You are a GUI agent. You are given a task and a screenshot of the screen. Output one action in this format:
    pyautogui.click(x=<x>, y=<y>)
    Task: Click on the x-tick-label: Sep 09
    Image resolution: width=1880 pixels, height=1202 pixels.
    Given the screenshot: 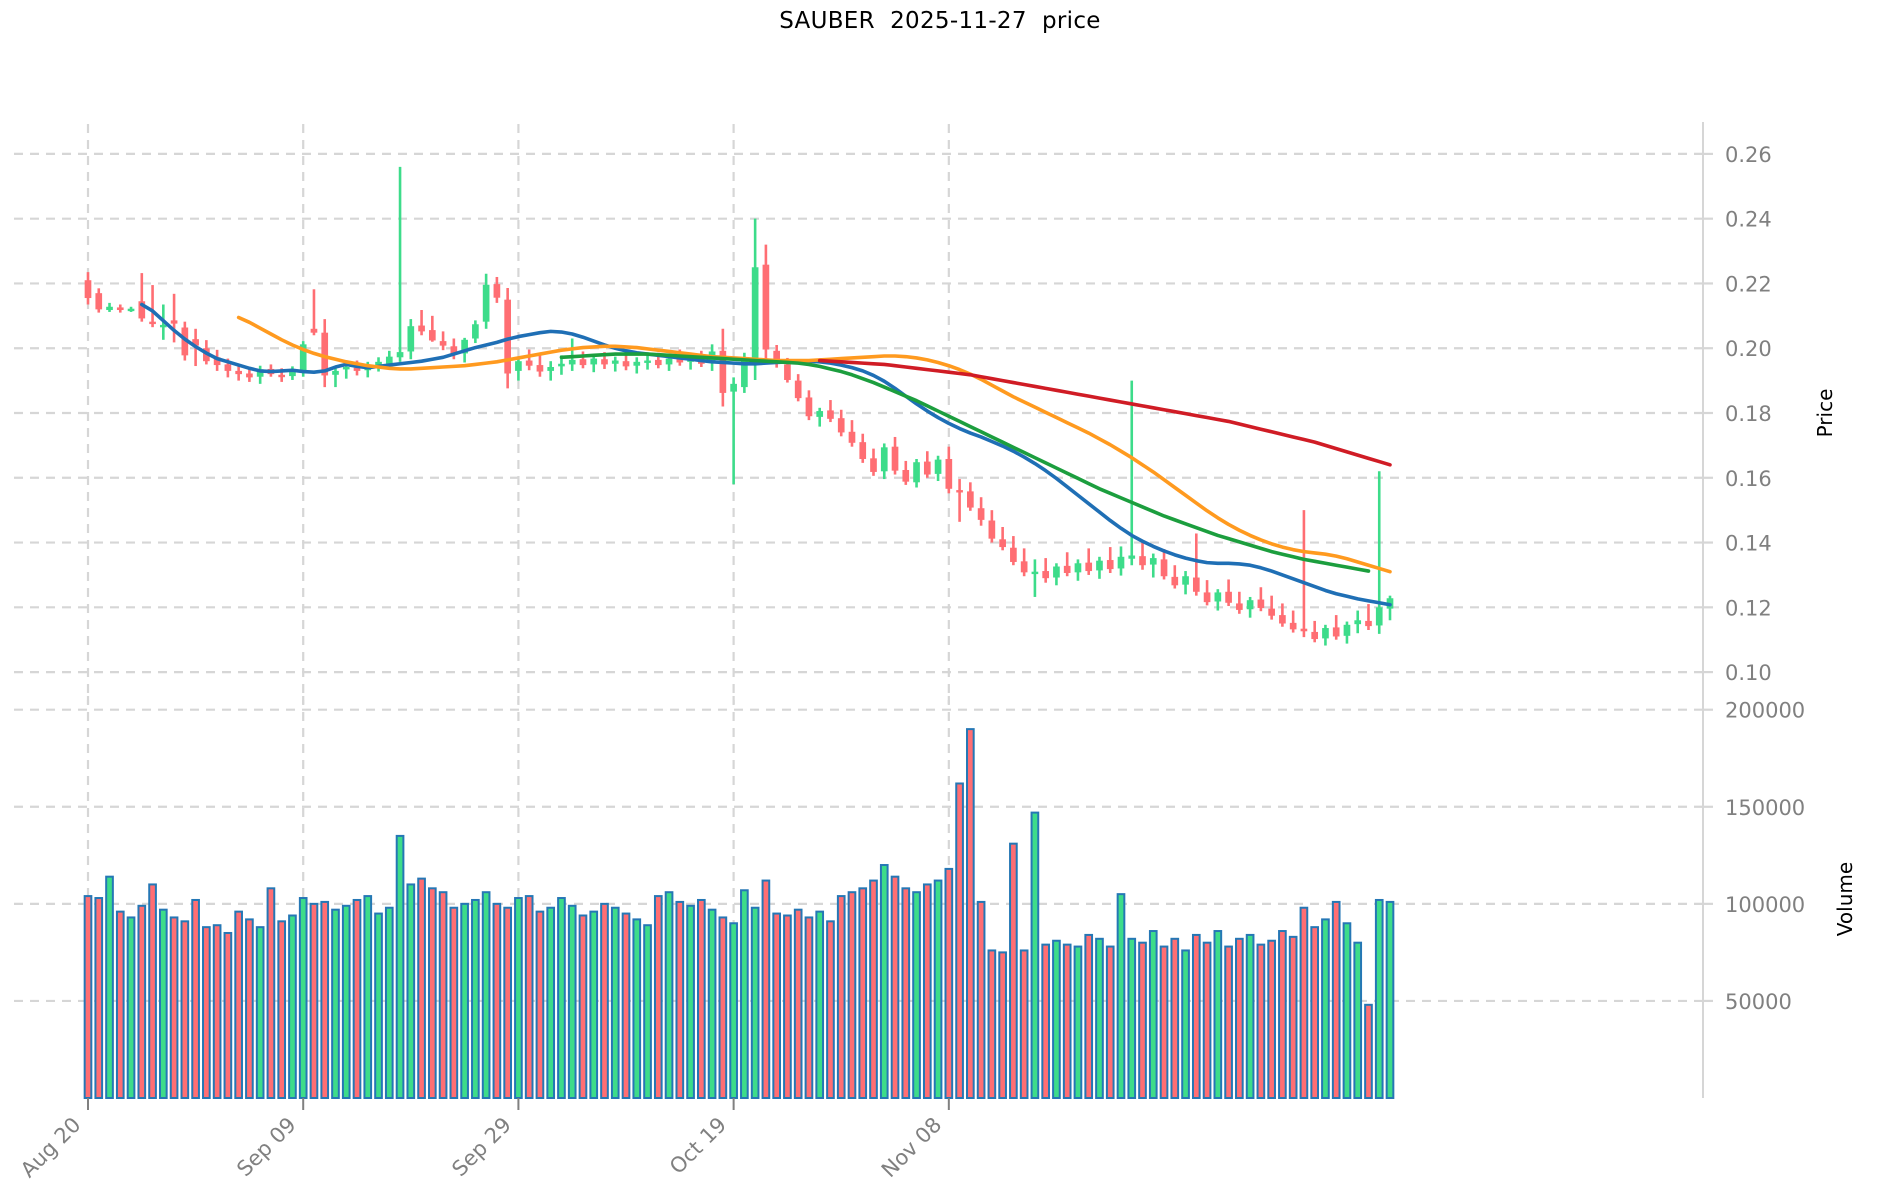 What is the action you would take?
    pyautogui.click(x=266, y=1147)
    